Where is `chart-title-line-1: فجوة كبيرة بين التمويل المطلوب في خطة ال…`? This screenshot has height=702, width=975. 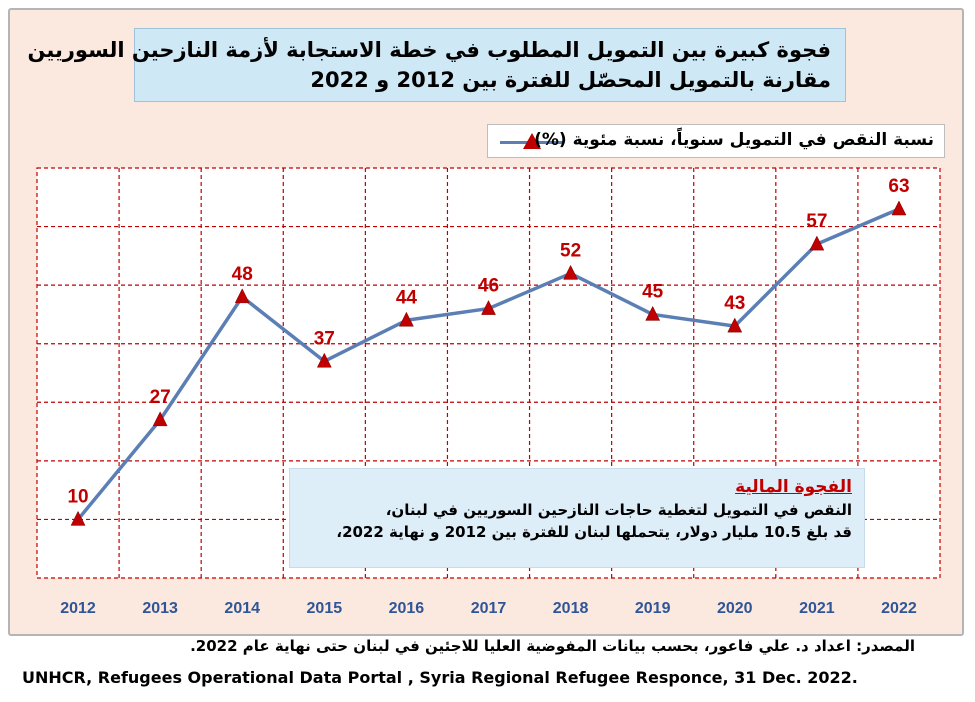
chart-title-line-1: فجوة كبيرة بين التمويل المطلوب في خطة ال… is located at coordinates (429, 50).